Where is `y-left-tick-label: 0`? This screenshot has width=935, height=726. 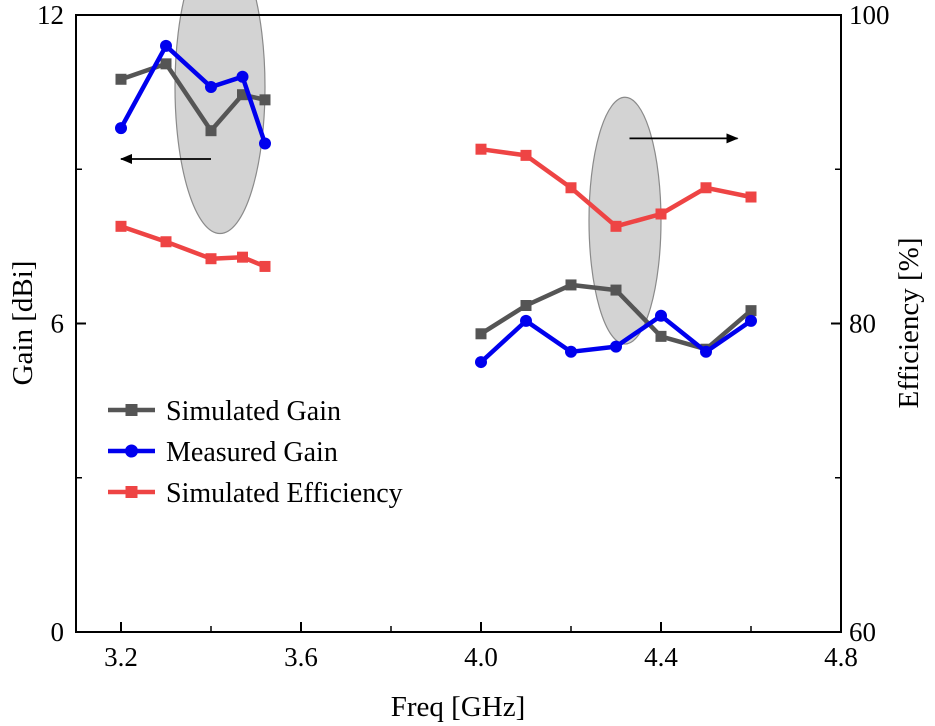 y-left-tick-label: 0 is located at coordinates (58, 632).